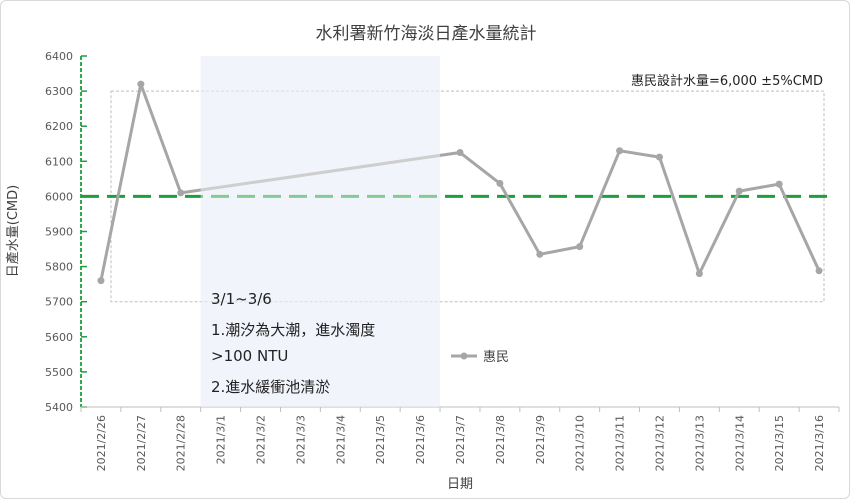 The height and width of the screenshot is (504, 850). What do you see at coordinates (241, 299) in the screenshot?
I see `note-line-1: 3/1~3/6` at bounding box center [241, 299].